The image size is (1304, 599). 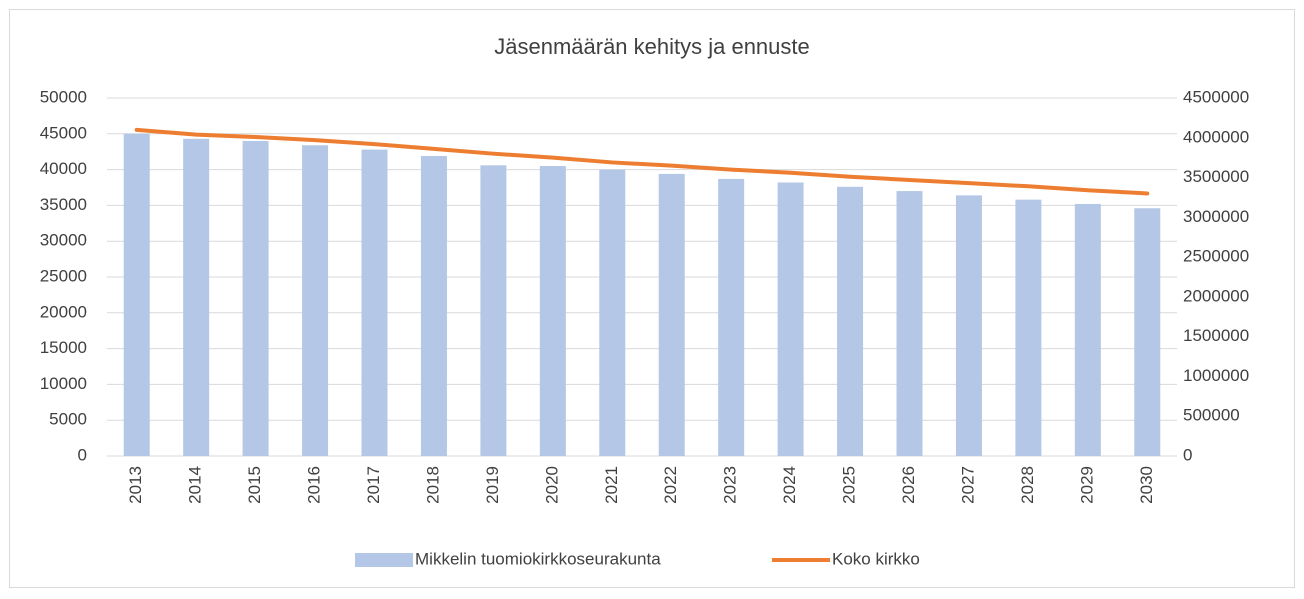 What do you see at coordinates (492, 485) in the screenshot?
I see `x-tick-label: 2019` at bounding box center [492, 485].